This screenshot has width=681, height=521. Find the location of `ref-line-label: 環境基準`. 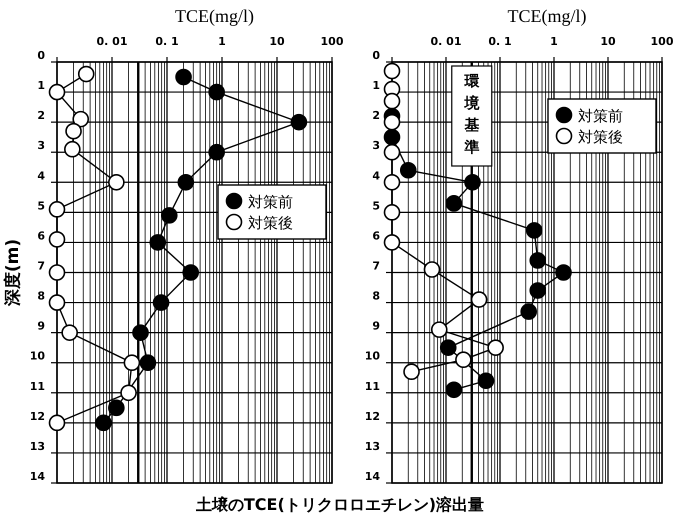

ref-line-label: 環境基準 is located at coordinates (471, 114).